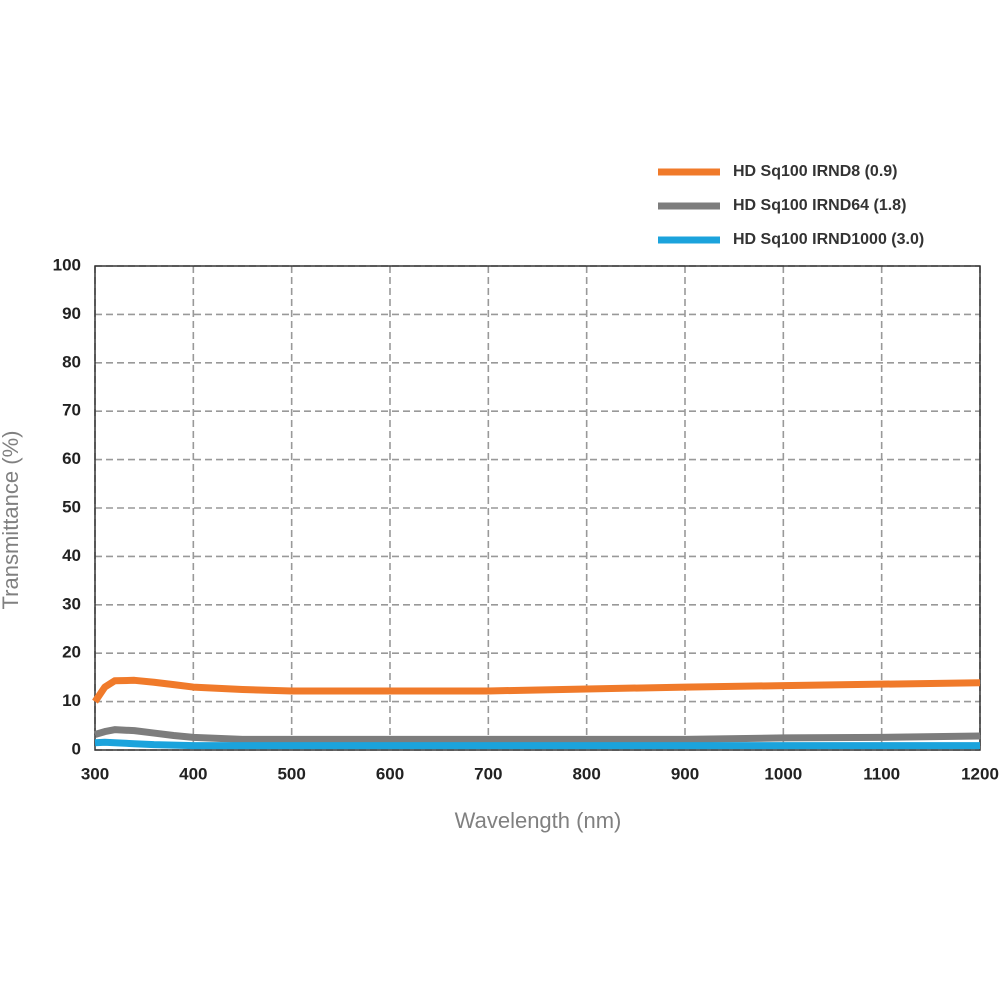 This screenshot has width=1000, height=1000. I want to click on x-tick-label: 500, so click(291, 773).